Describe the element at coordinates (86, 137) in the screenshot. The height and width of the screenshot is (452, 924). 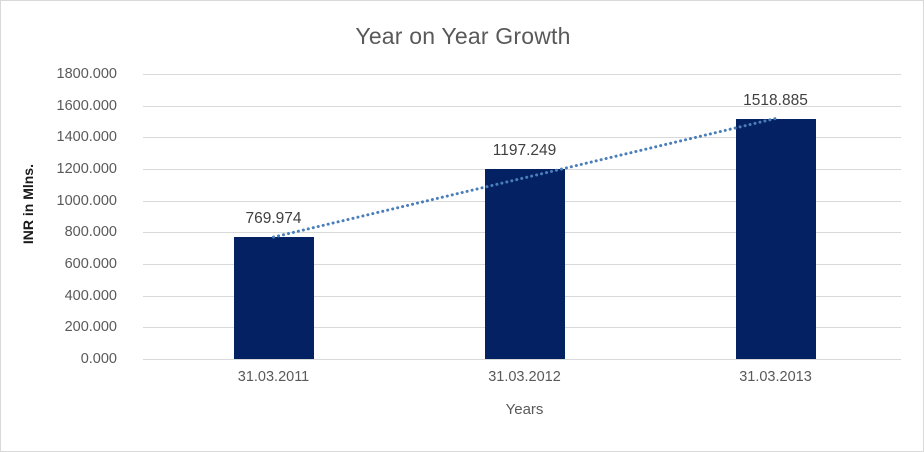
I see `y-axis-tick-label: 1400.000` at that location.